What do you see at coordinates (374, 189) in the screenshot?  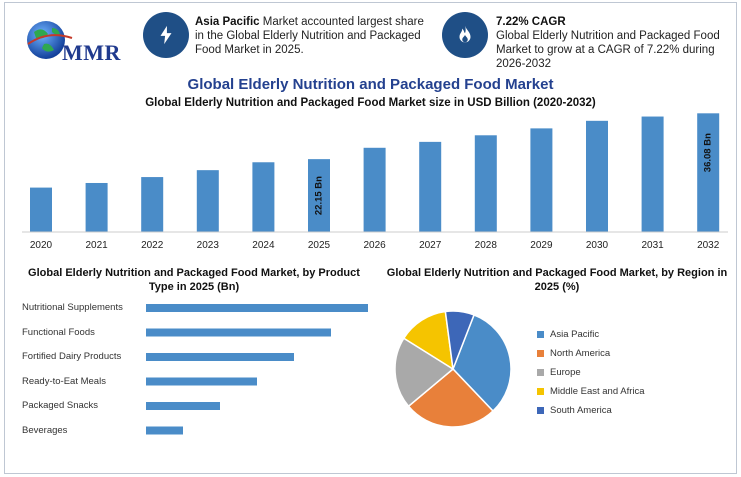 I see `bar-2026` at bounding box center [374, 189].